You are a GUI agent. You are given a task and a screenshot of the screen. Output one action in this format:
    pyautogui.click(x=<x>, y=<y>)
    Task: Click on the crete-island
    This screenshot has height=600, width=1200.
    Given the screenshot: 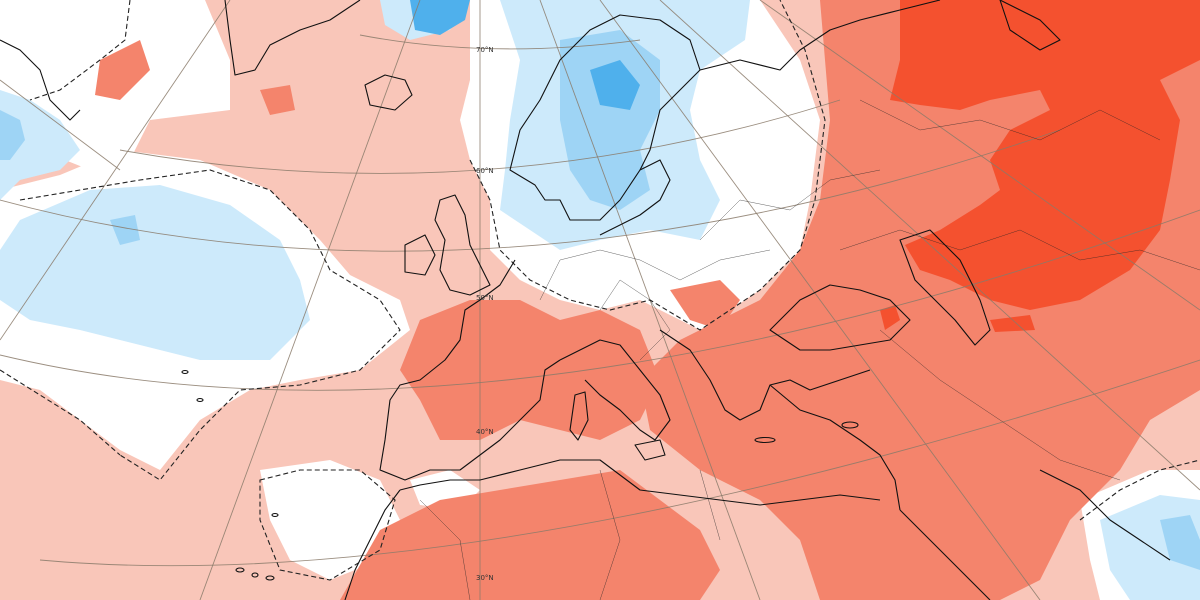 What is the action you would take?
    pyautogui.click(x=765, y=440)
    